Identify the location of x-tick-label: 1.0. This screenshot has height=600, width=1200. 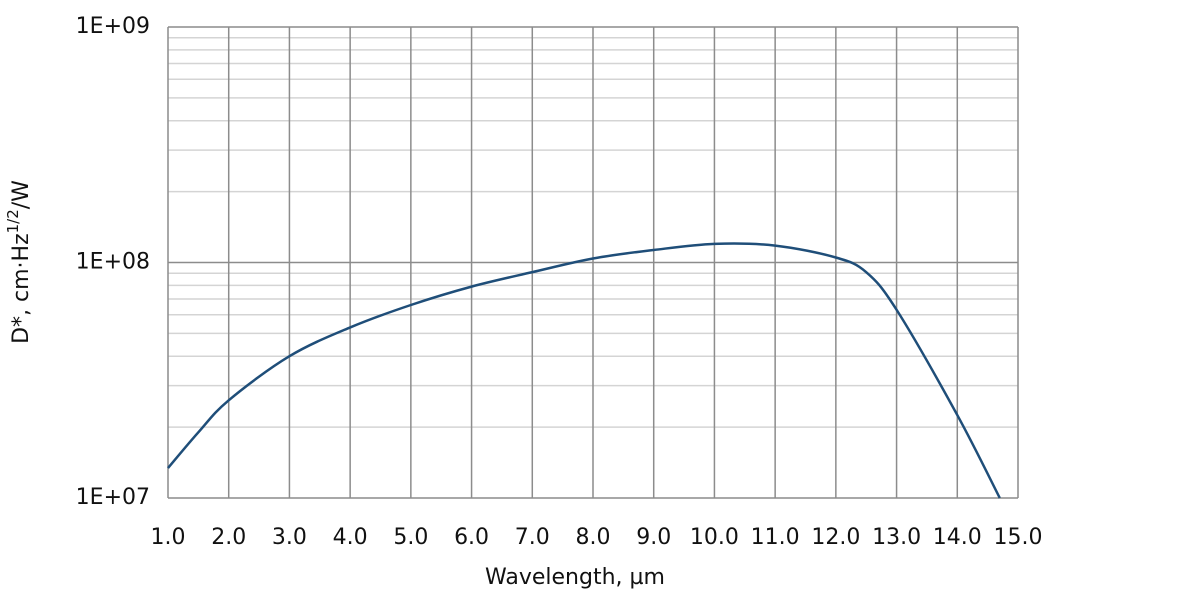
(168, 537).